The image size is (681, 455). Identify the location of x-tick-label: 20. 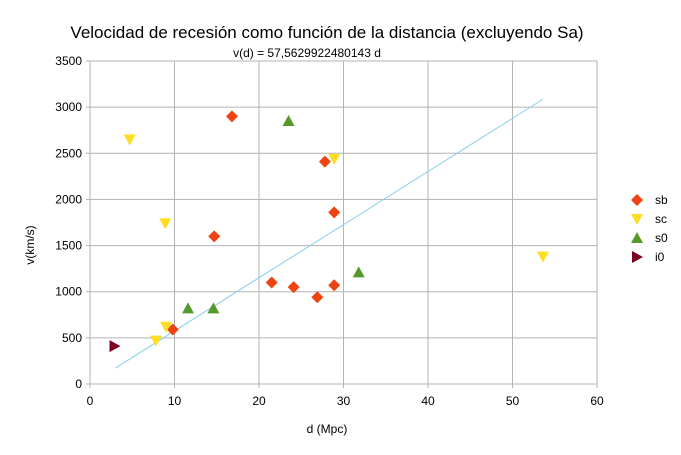
(259, 401).